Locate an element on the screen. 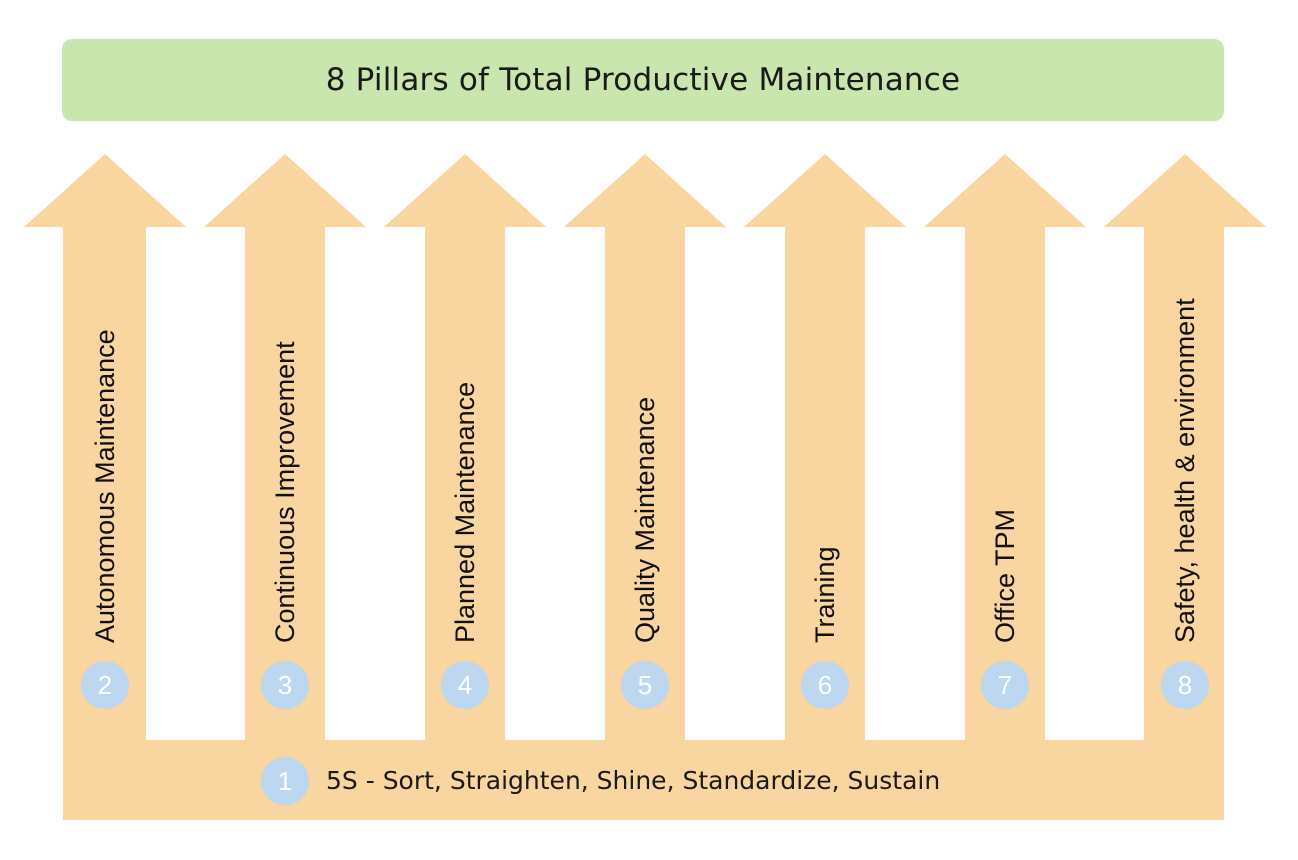 Image resolution: width=1298 pixels, height=860 pixels. pillar-label: Office TPM is located at coordinates (1005, 576).